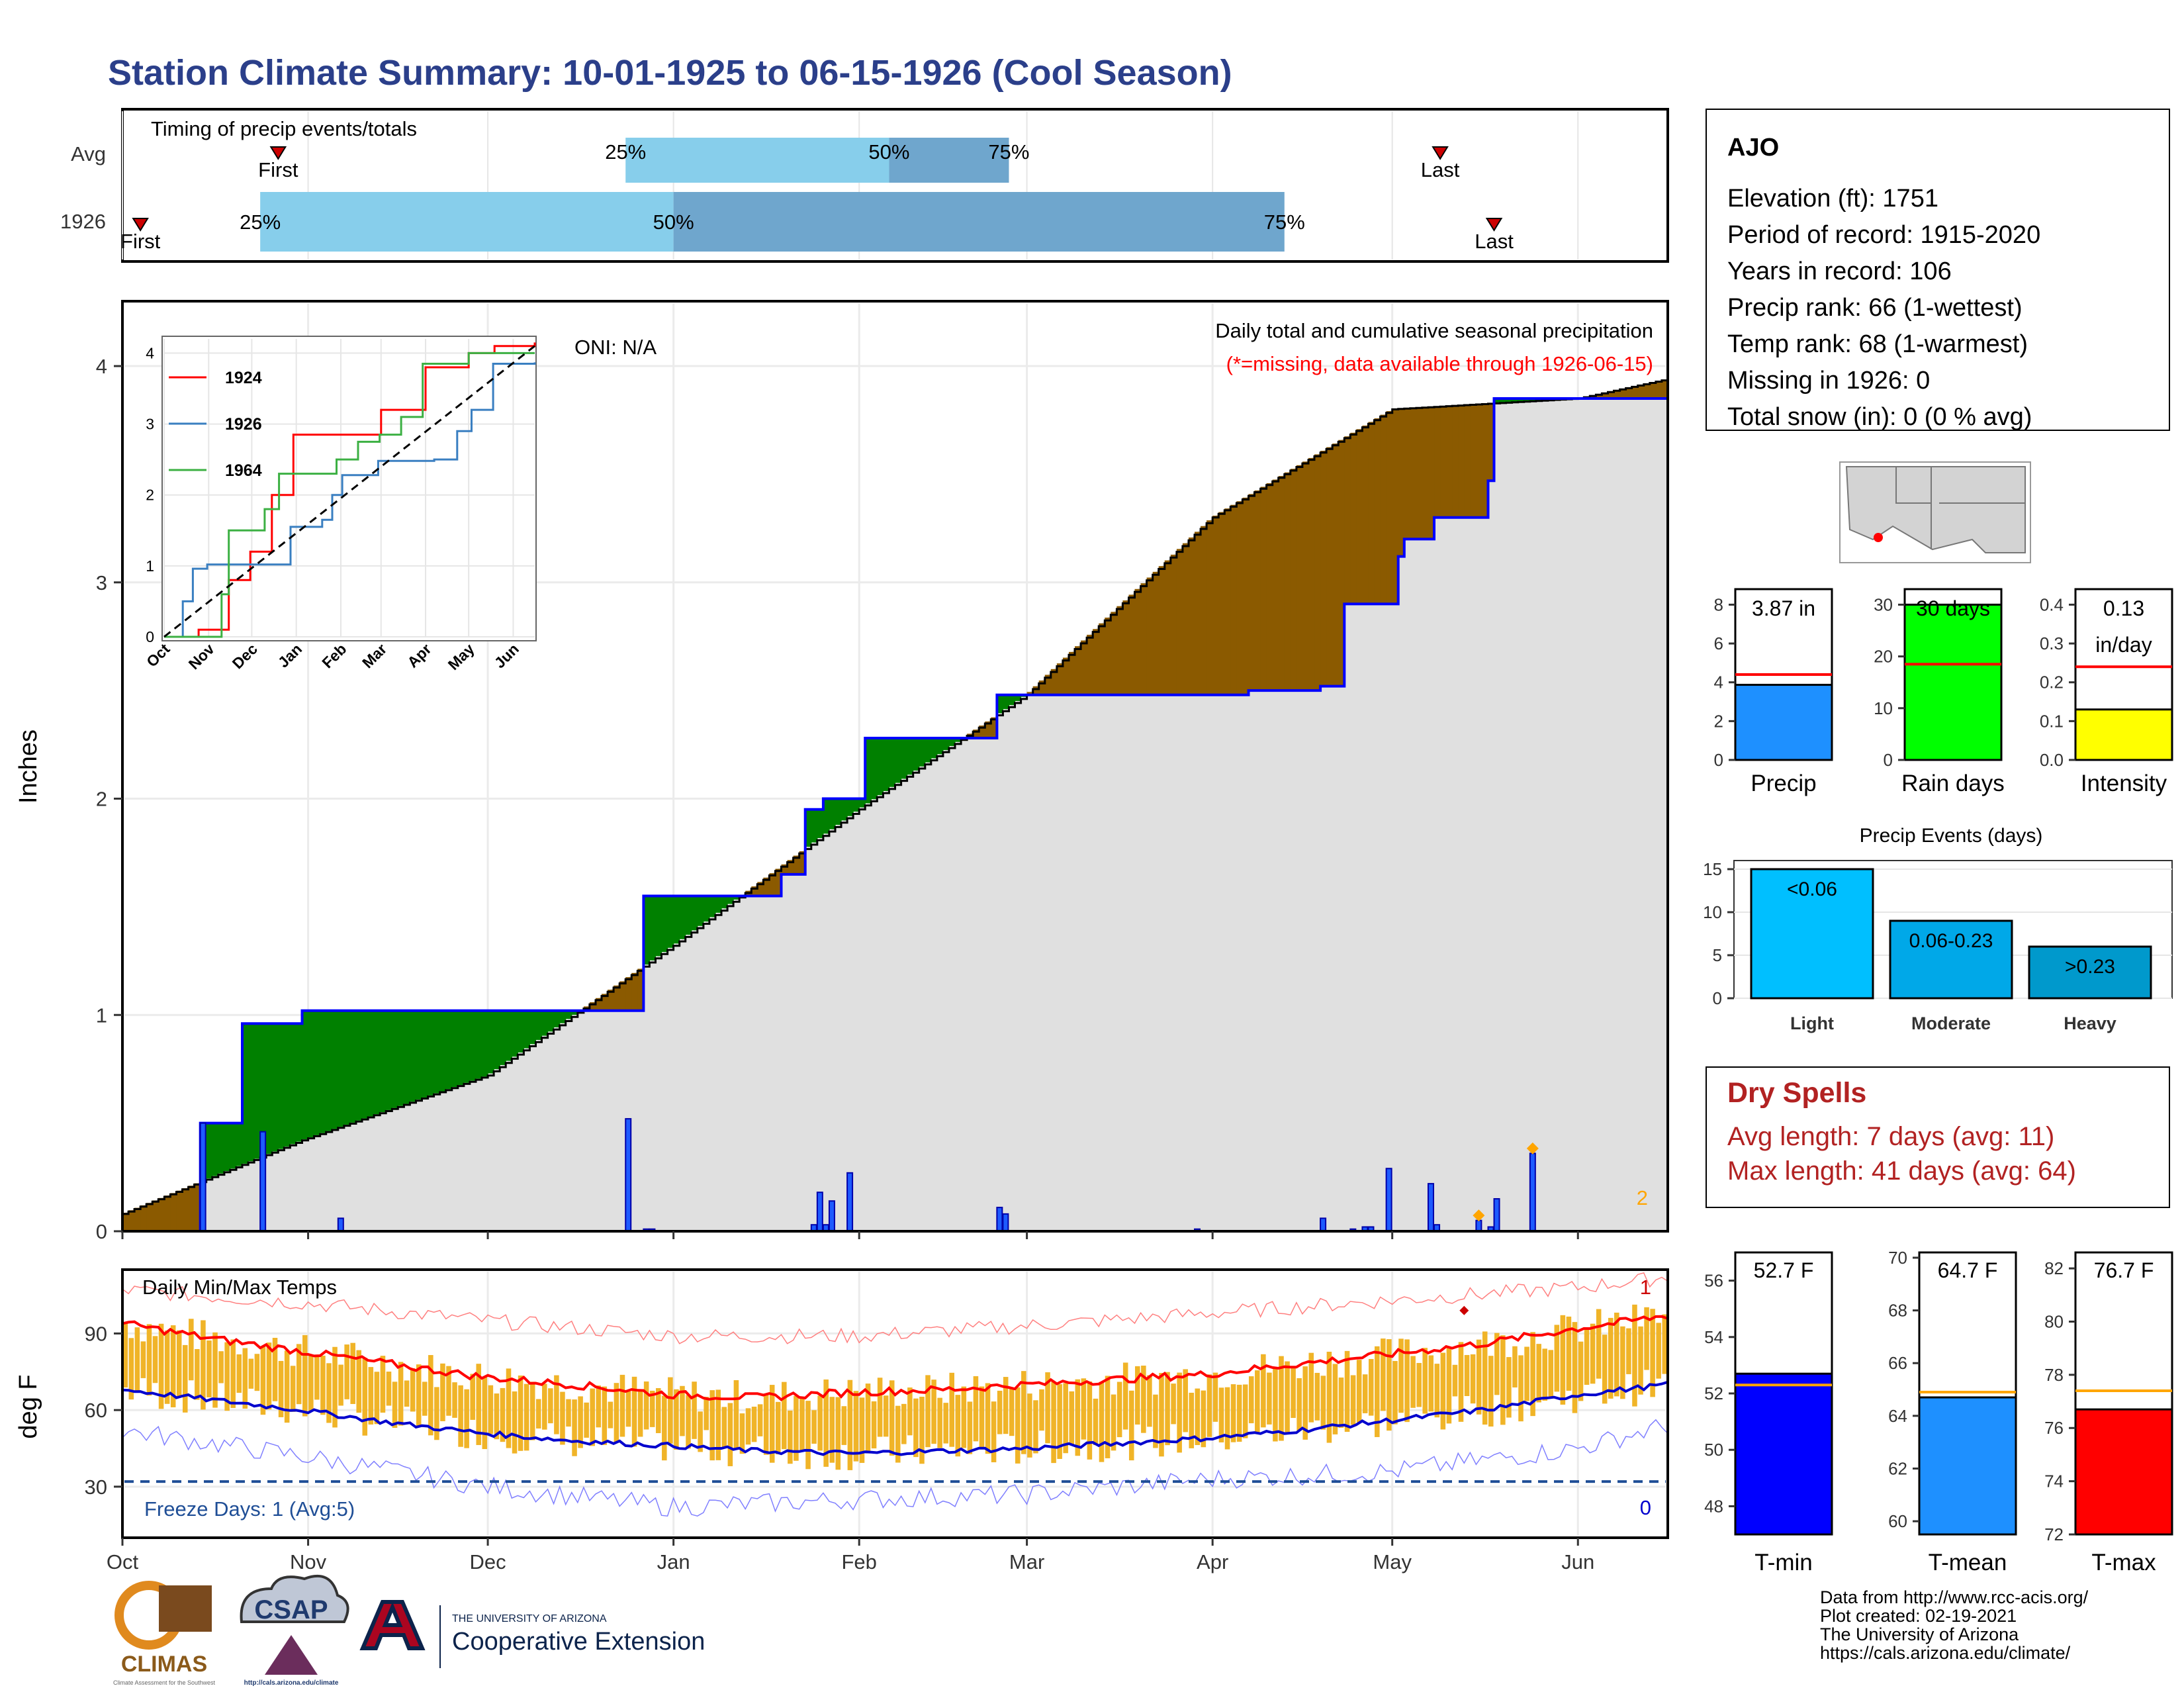  What do you see at coordinates (1883, 657) in the screenshot?
I see `summary-tick-label: 20` at bounding box center [1883, 657].